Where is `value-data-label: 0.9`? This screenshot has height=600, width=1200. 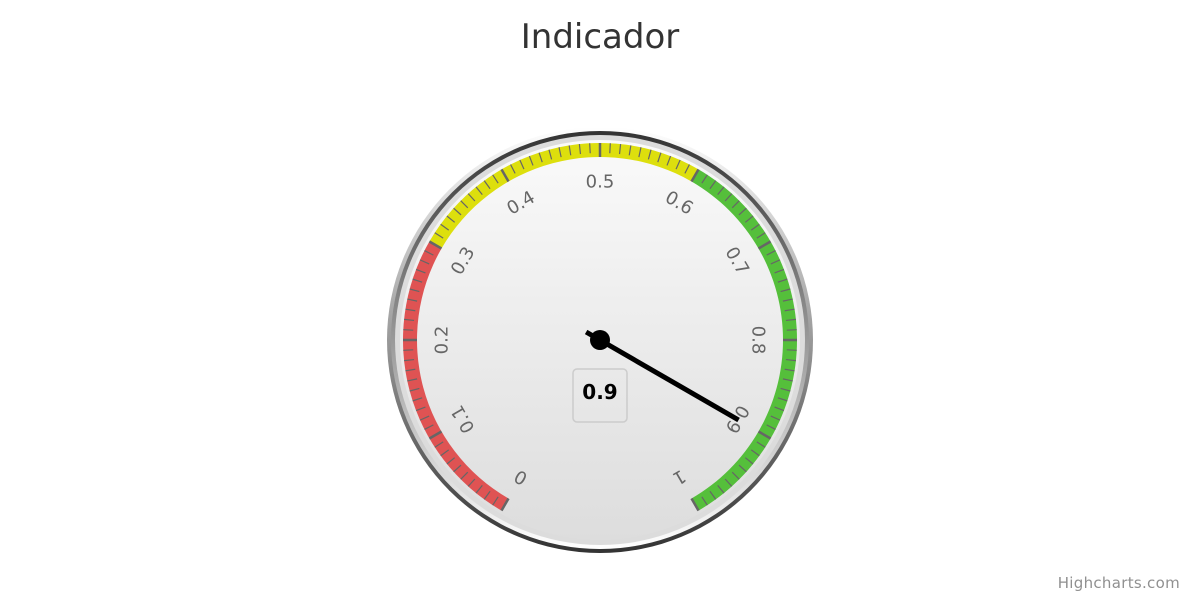 value-data-label: 0.9 is located at coordinates (600, 395).